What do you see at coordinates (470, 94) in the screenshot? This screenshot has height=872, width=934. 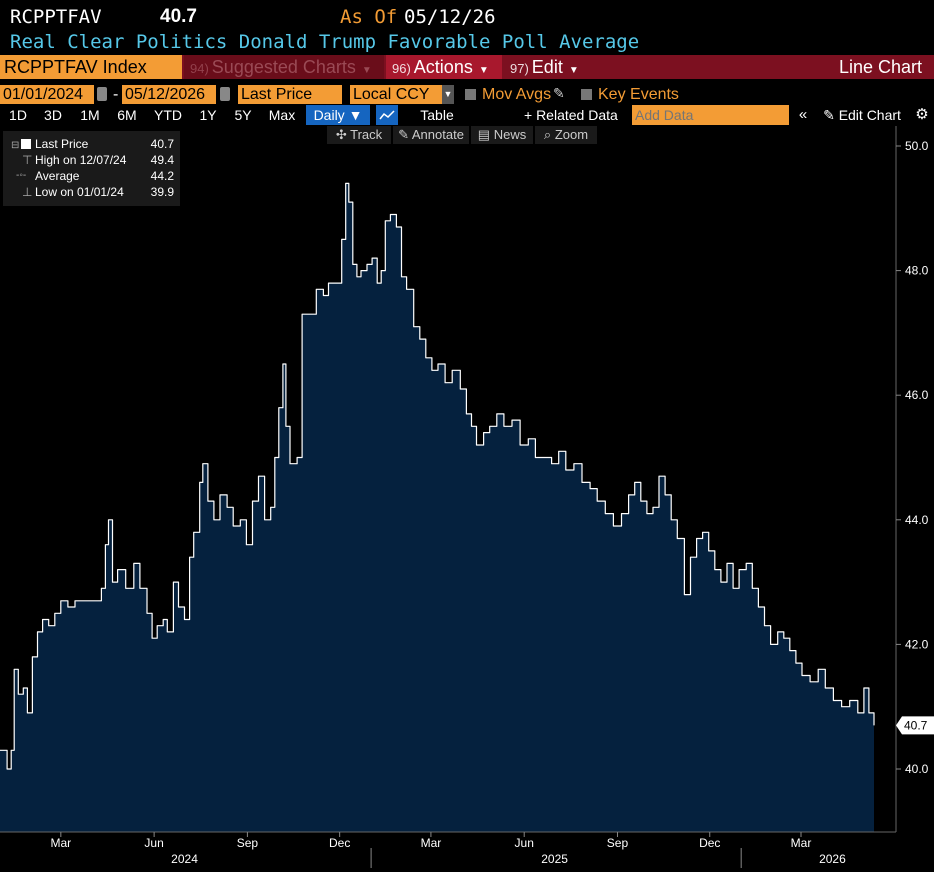 I see `mov-avgs-checkbox` at bounding box center [470, 94].